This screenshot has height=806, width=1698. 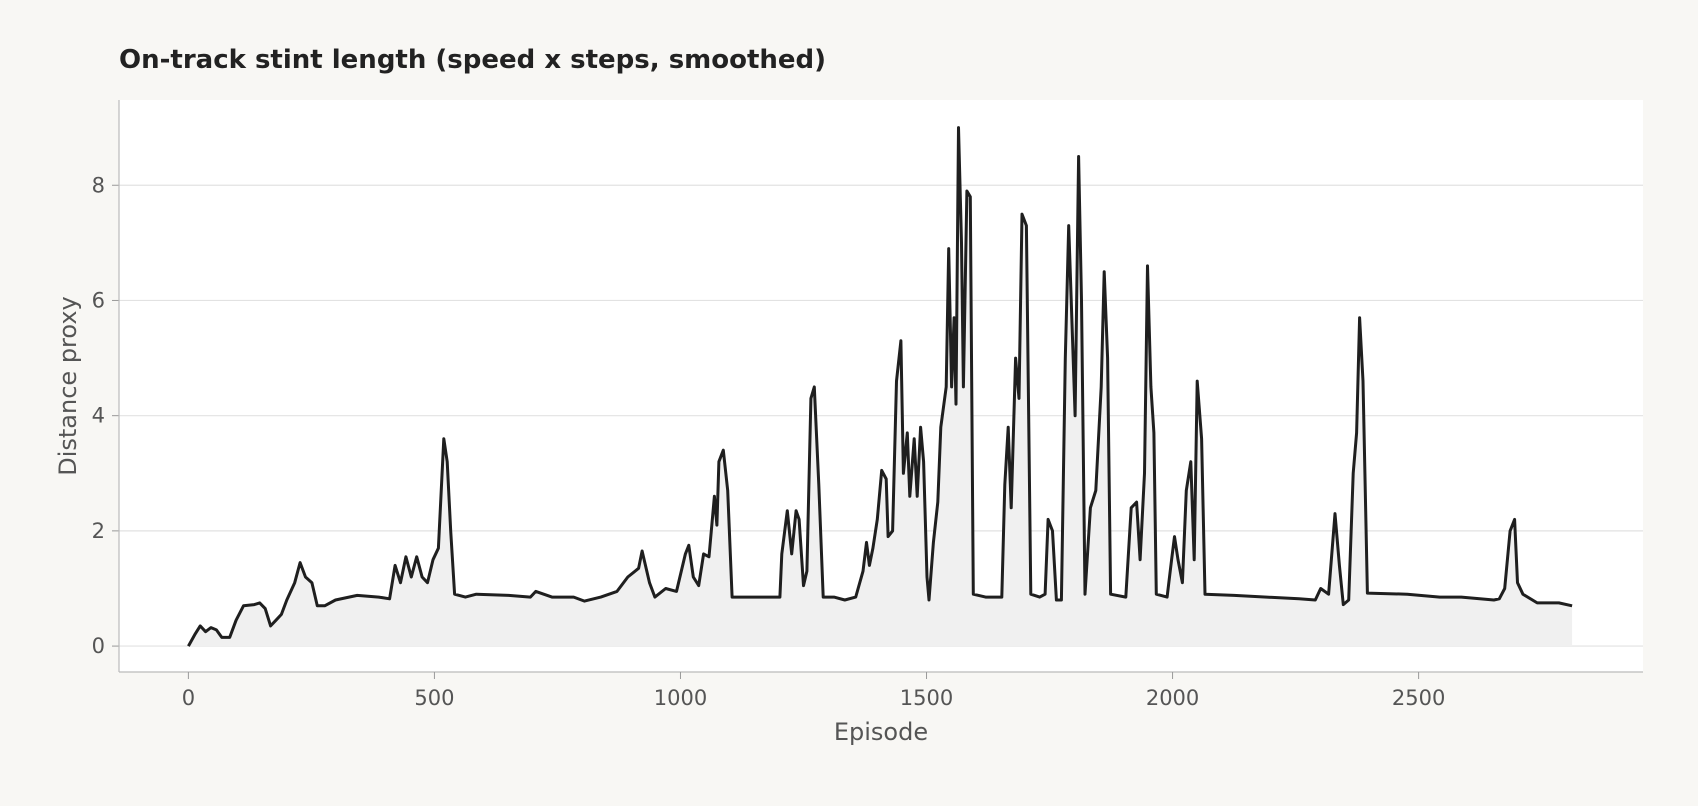 What do you see at coordinates (1418, 698) in the screenshot?
I see `x-tick-label: 2500` at bounding box center [1418, 698].